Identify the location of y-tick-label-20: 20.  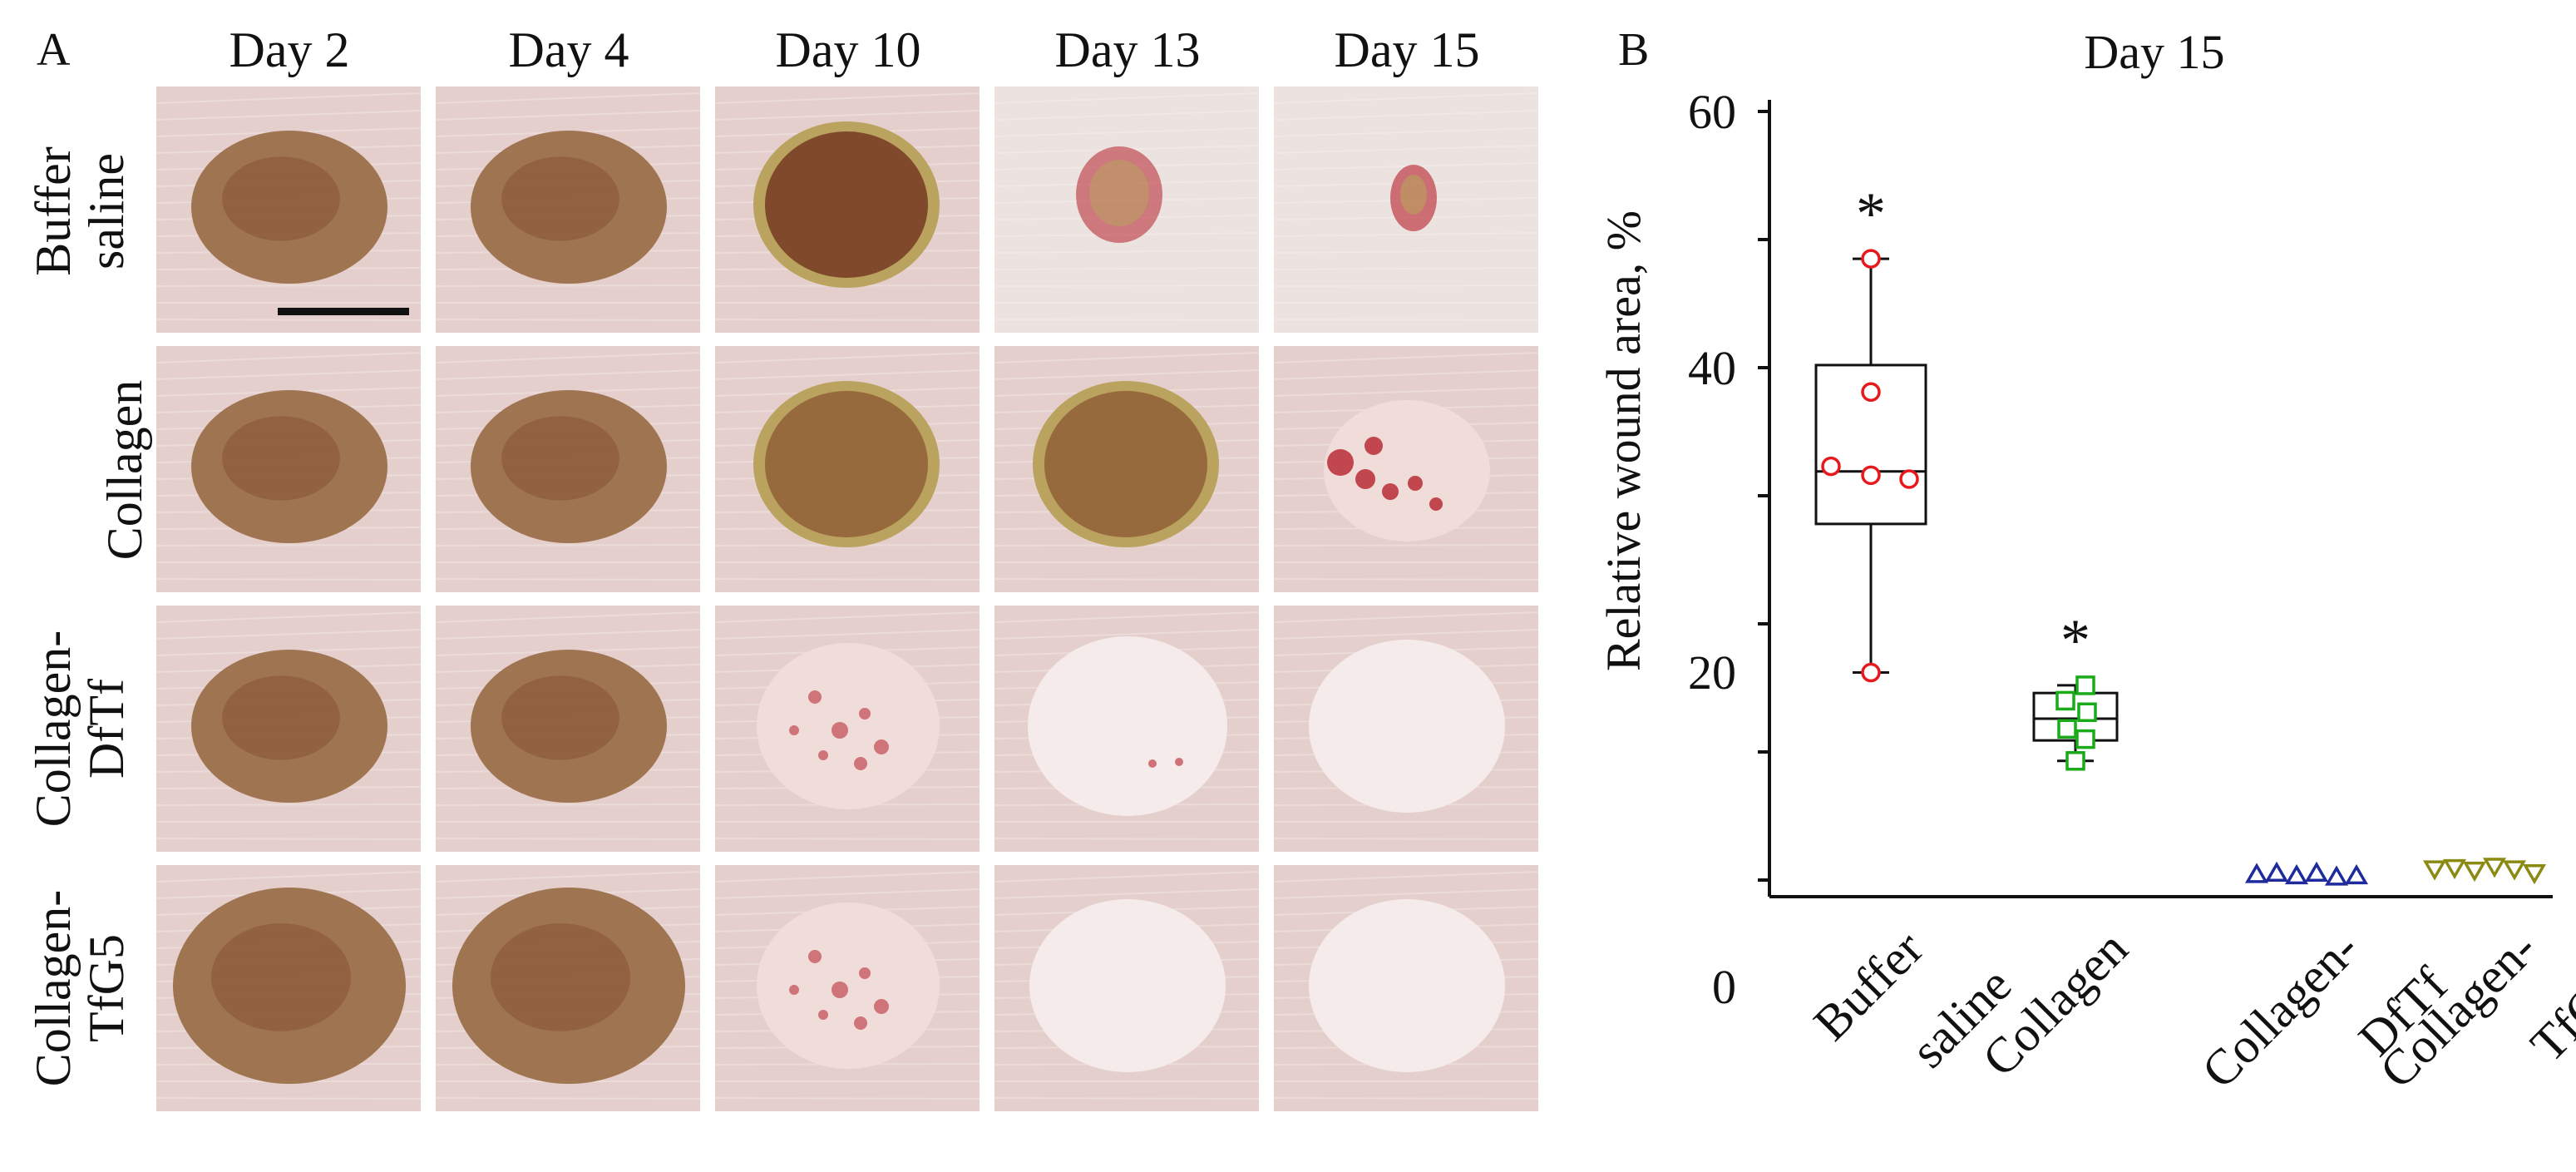
(1712, 672).